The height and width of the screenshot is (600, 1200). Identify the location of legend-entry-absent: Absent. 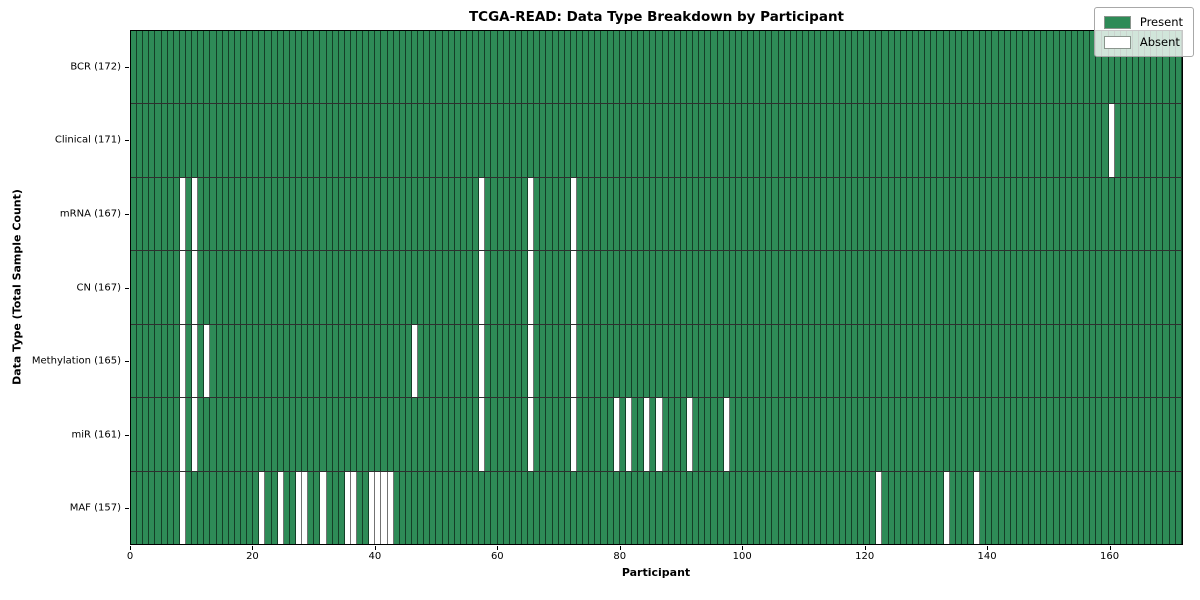
(1143, 42).